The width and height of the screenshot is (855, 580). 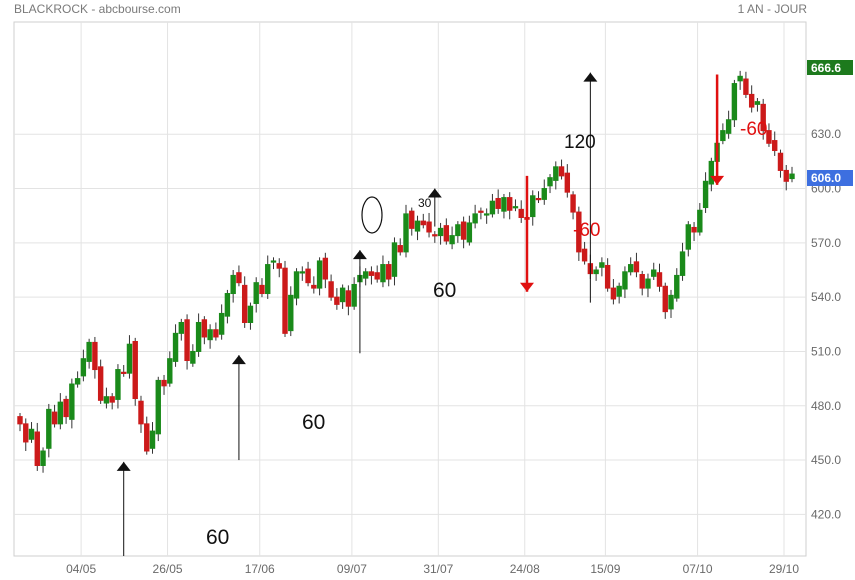 What do you see at coordinates (826, 178) in the screenshot?
I see `last-price-badge-label: 606.0` at bounding box center [826, 178].